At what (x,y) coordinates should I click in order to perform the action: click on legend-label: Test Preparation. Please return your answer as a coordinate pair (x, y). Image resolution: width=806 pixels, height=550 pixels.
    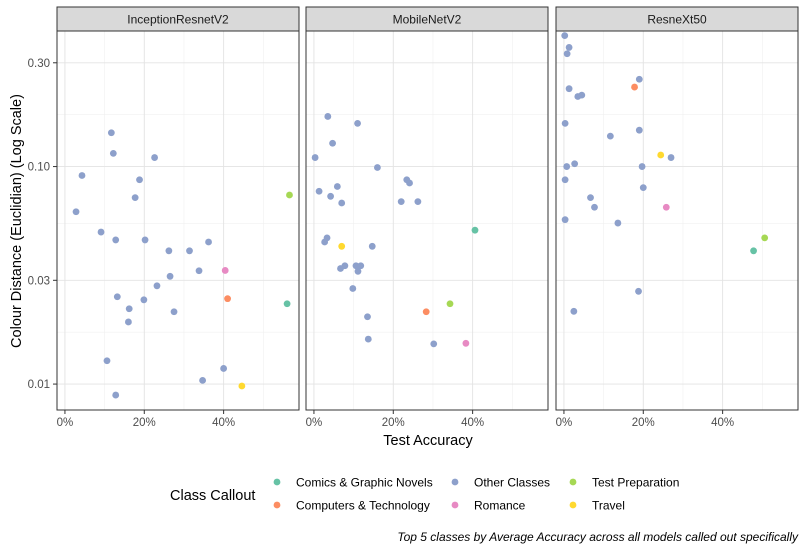
    Looking at the image, I should click on (635, 483).